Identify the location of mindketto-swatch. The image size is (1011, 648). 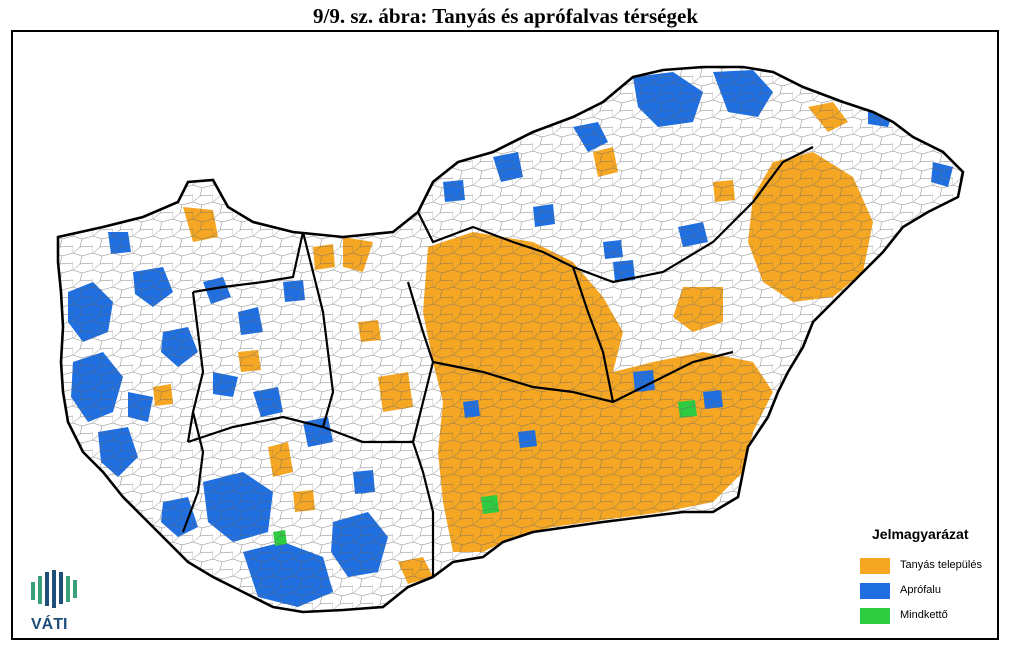
(875, 616).